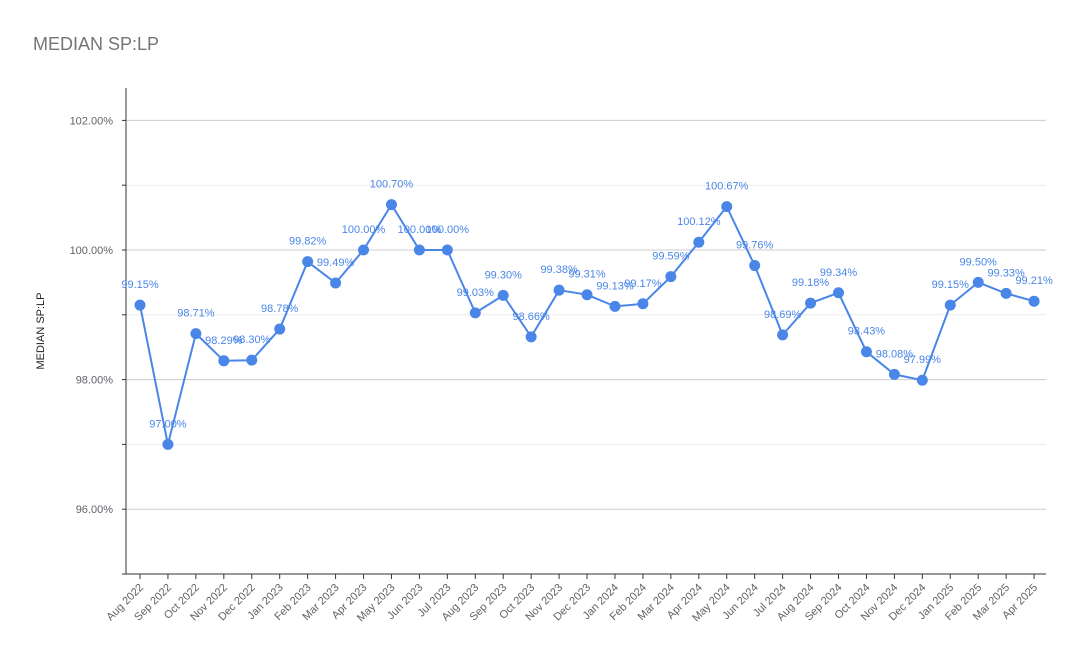 Image resolution: width=1080 pixels, height=663 pixels. I want to click on data-label: 99.76%, so click(755, 246).